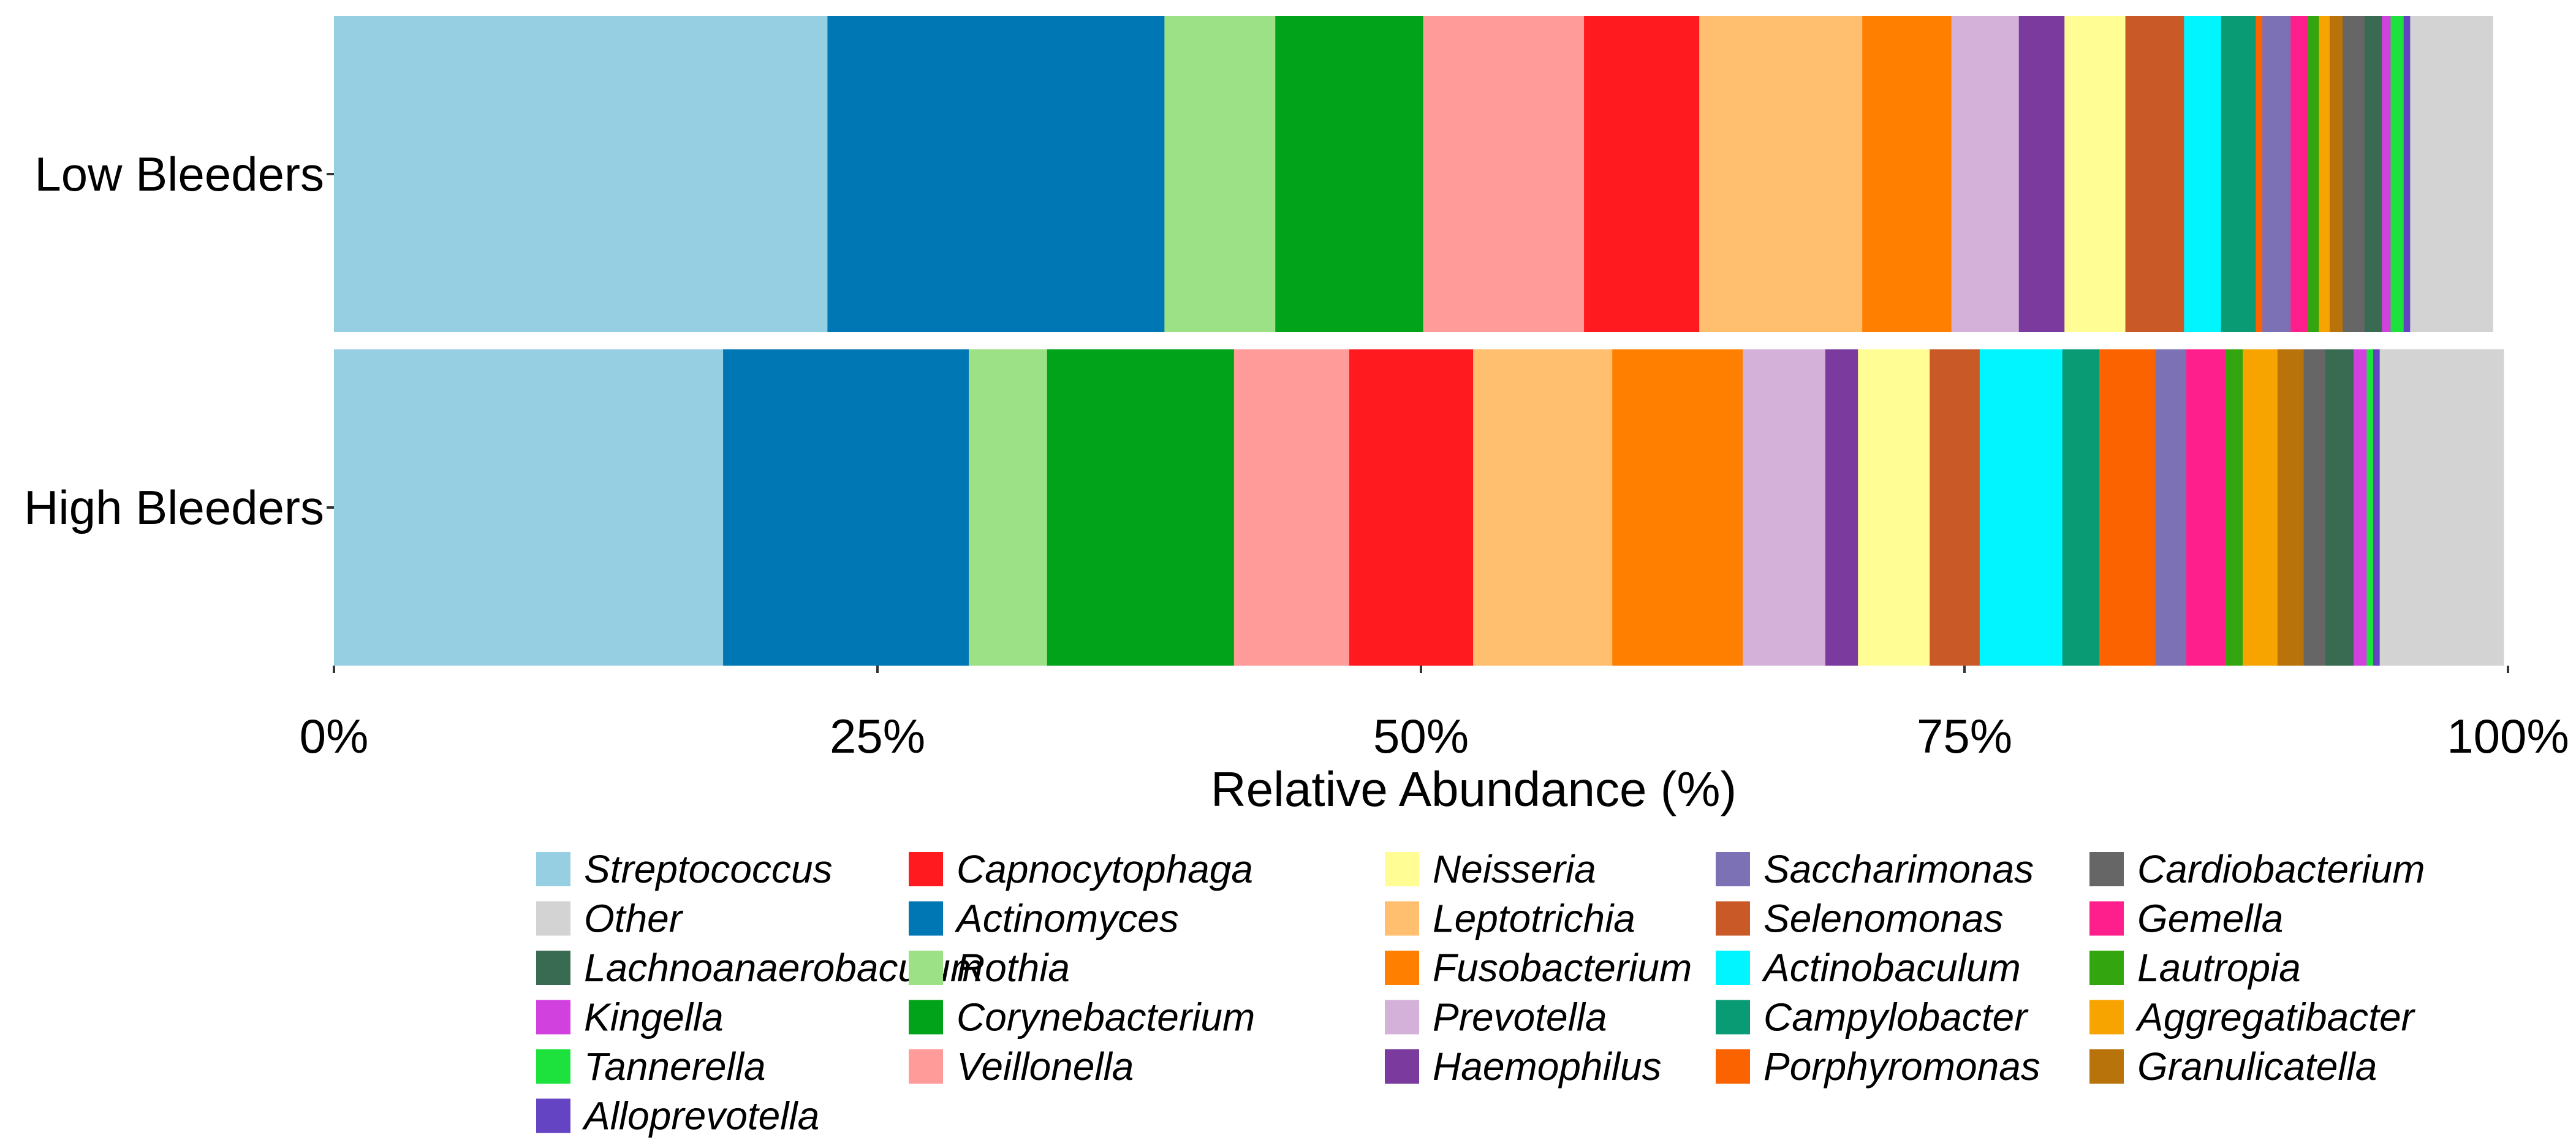  I want to click on legend-item-leptotrichia: Leptotrichia, so click(1510, 919).